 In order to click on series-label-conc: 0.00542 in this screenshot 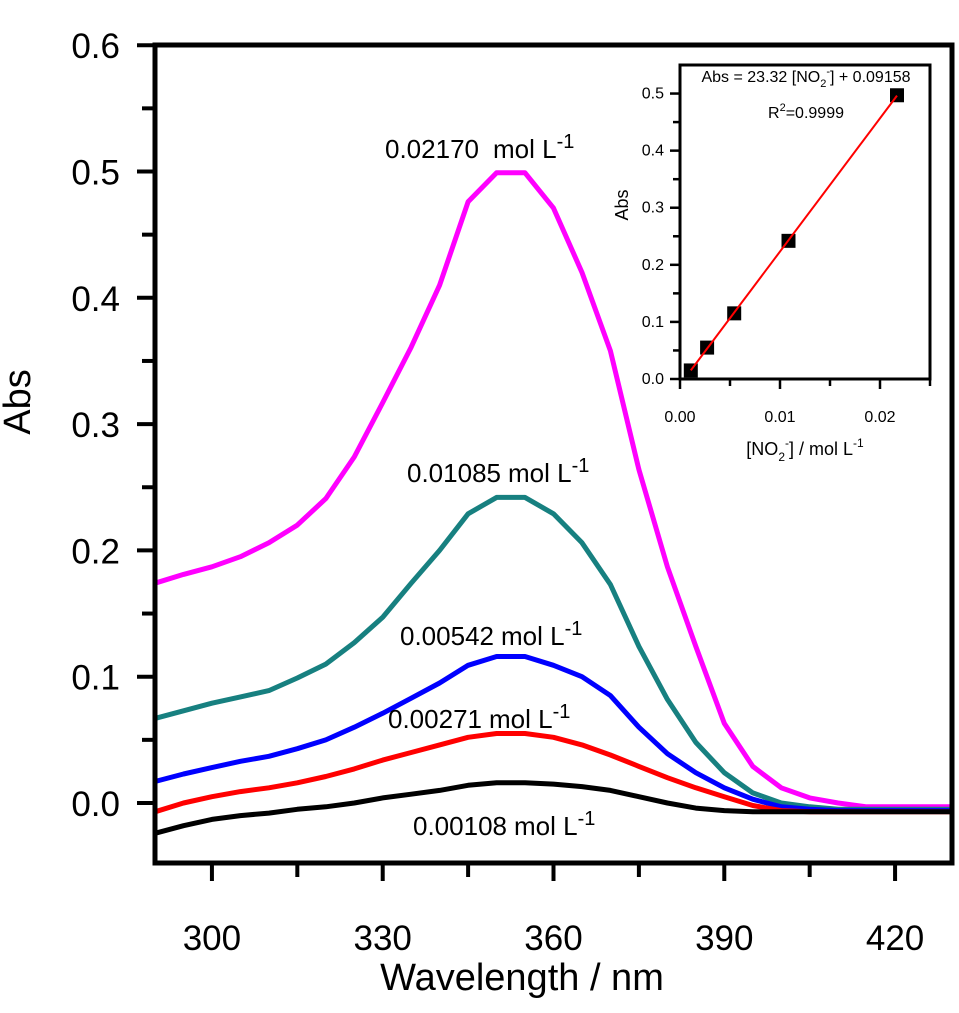, I will do `click(447, 636)`.